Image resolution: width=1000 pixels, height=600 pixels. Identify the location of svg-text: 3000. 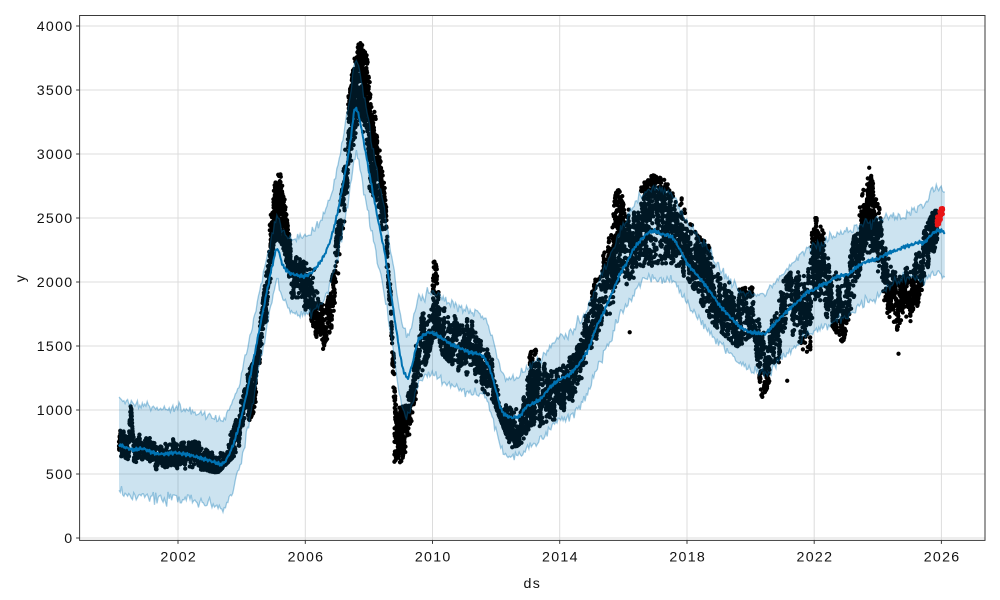
(55, 155).